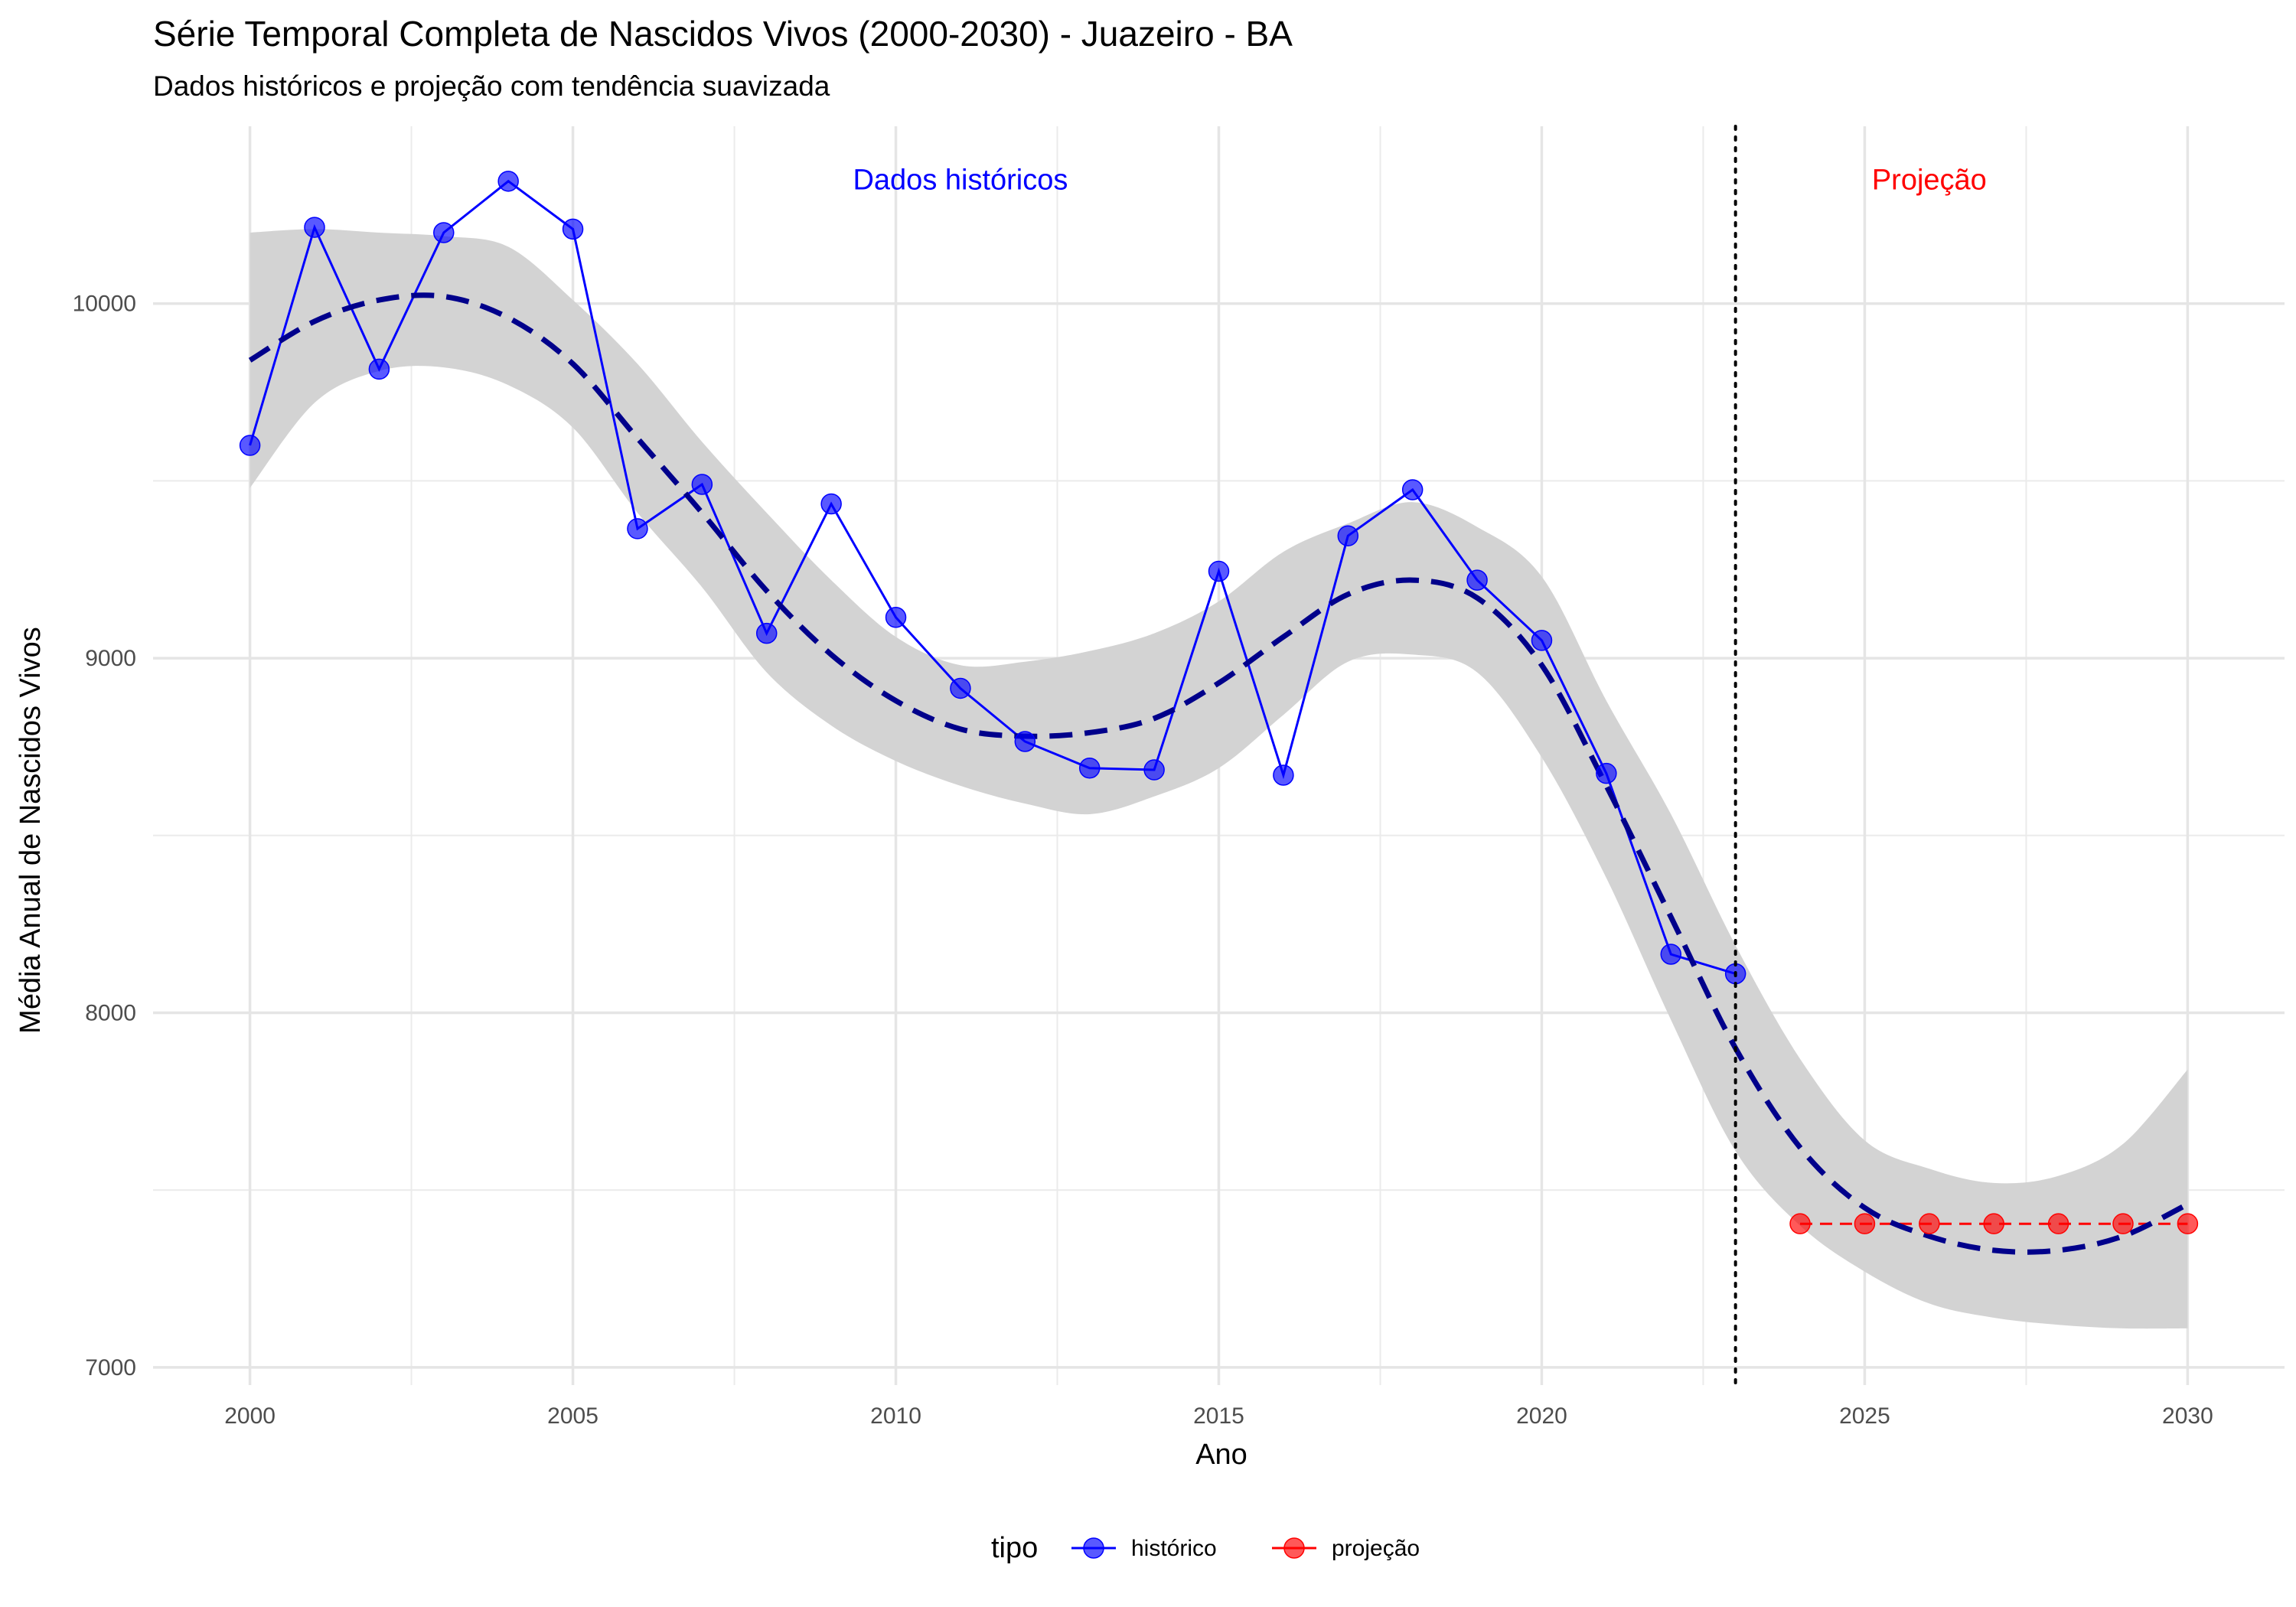 The height and width of the screenshot is (1607, 2296). Describe the element at coordinates (110, 1367) in the screenshot. I see `y-tick-label: 7000` at that location.